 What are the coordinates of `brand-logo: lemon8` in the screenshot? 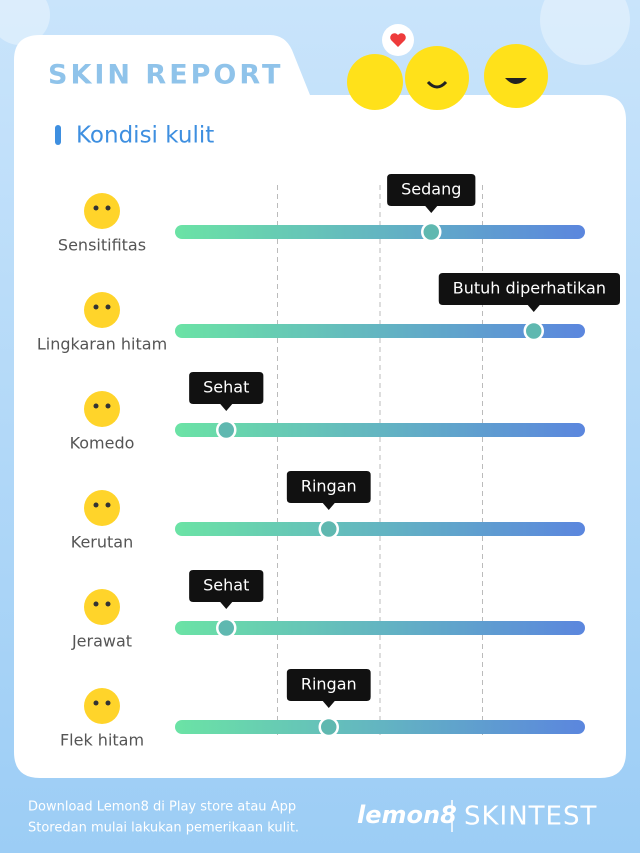 It's located at (407, 815).